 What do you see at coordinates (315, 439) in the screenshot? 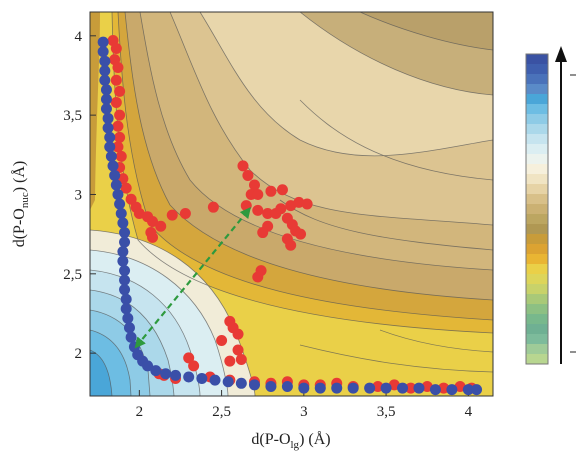
I see `x-axis-title-suffix: ) (Å)` at bounding box center [315, 439].